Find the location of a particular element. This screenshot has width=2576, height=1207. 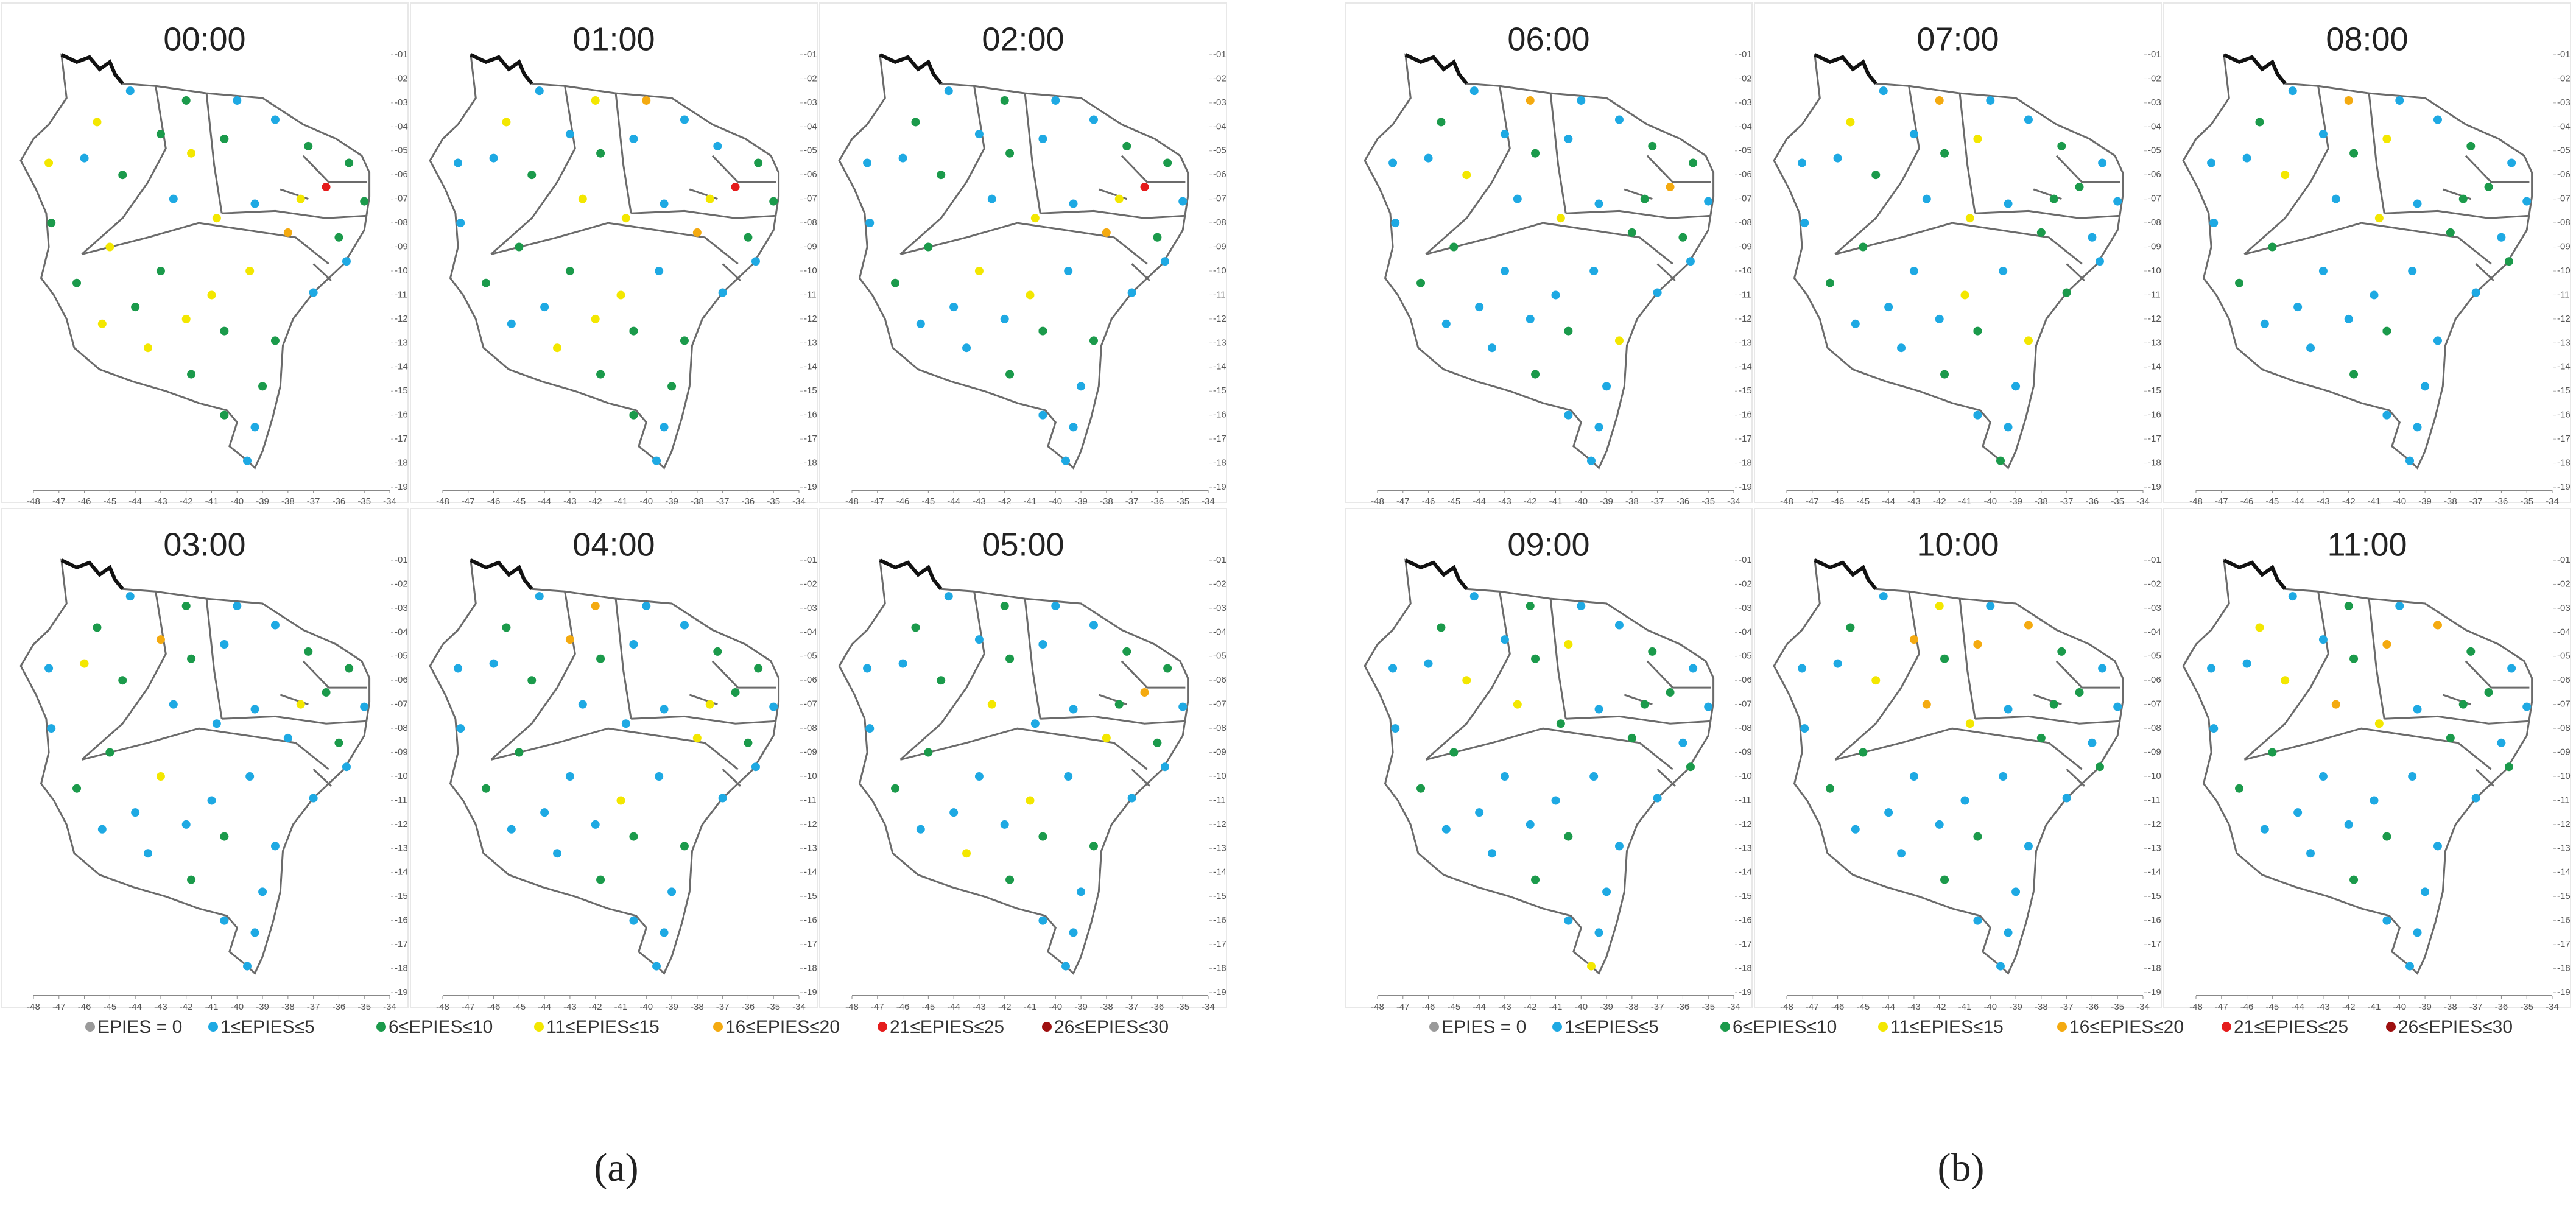

x-tick-label: -44 is located at coordinates (1479, 1007).